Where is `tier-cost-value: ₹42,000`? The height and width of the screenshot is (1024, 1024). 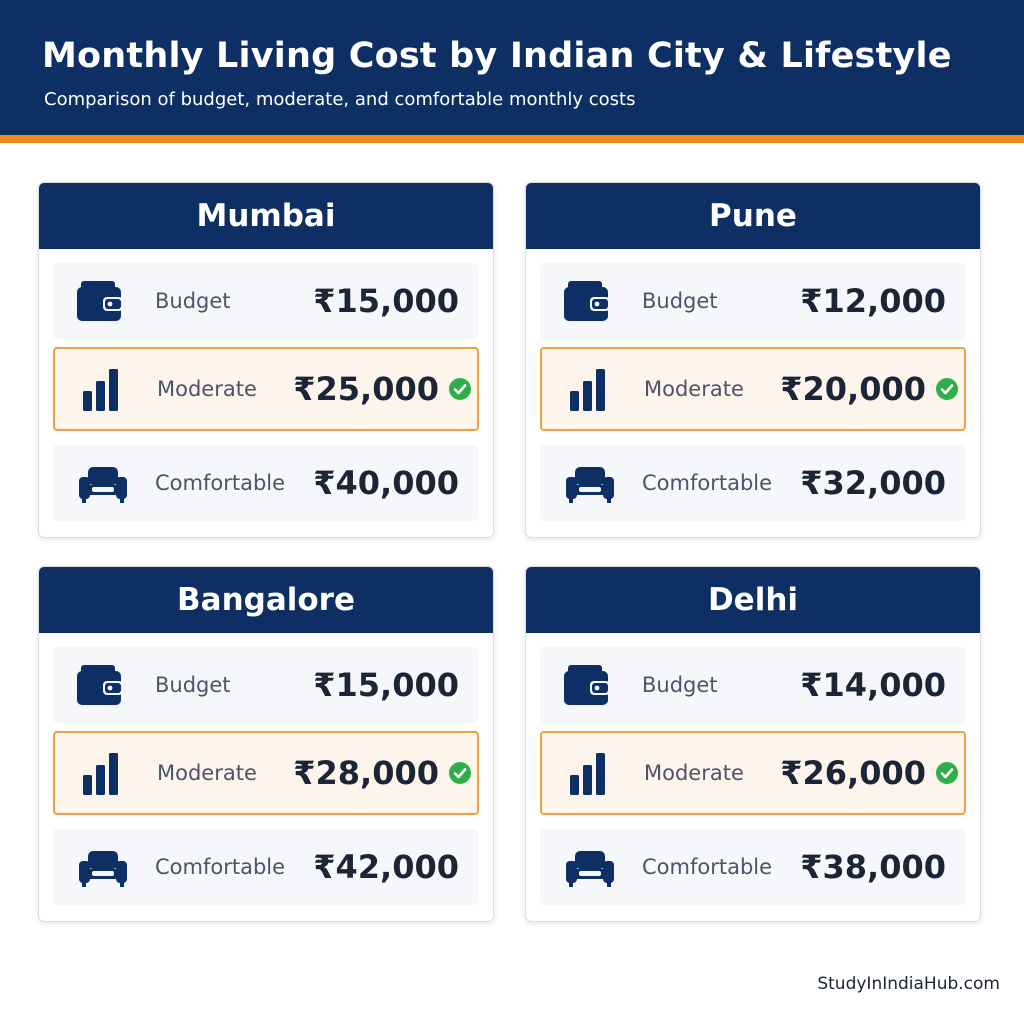 tier-cost-value: ₹42,000 is located at coordinates (386, 867).